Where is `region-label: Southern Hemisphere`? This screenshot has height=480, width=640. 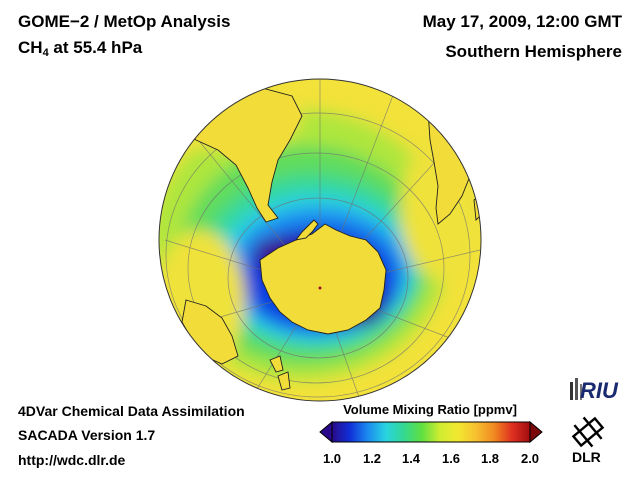 region-label: Southern Hemisphere is located at coordinates (533, 51).